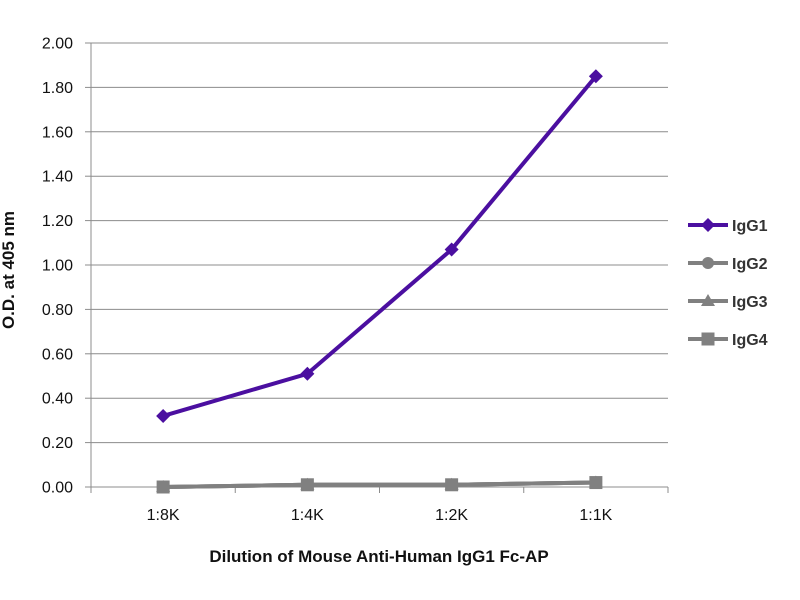  Describe the element at coordinates (57, 443) in the screenshot. I see `y-tick-label: 0.20` at that location.